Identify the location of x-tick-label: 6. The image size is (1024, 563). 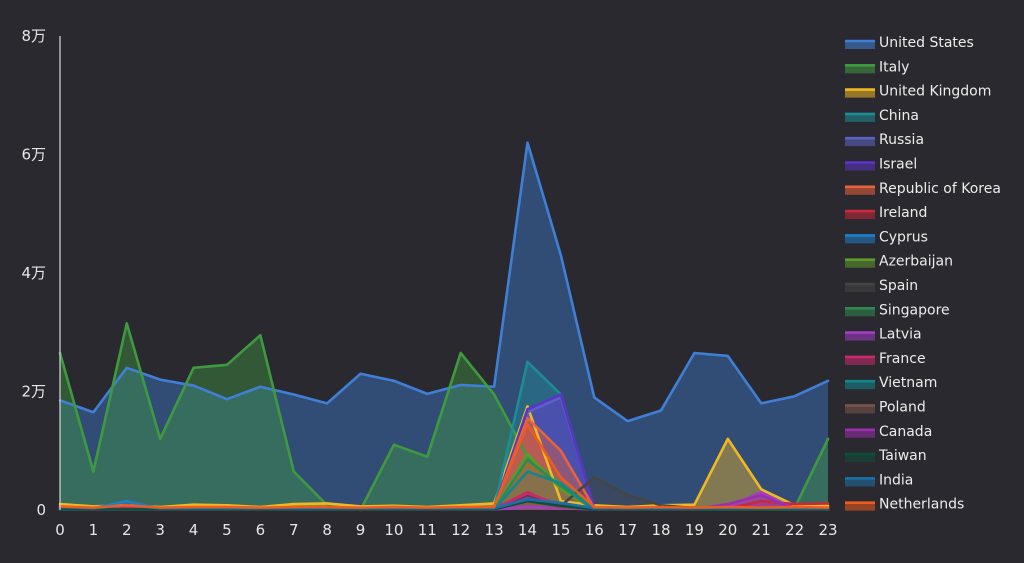
(261, 530).